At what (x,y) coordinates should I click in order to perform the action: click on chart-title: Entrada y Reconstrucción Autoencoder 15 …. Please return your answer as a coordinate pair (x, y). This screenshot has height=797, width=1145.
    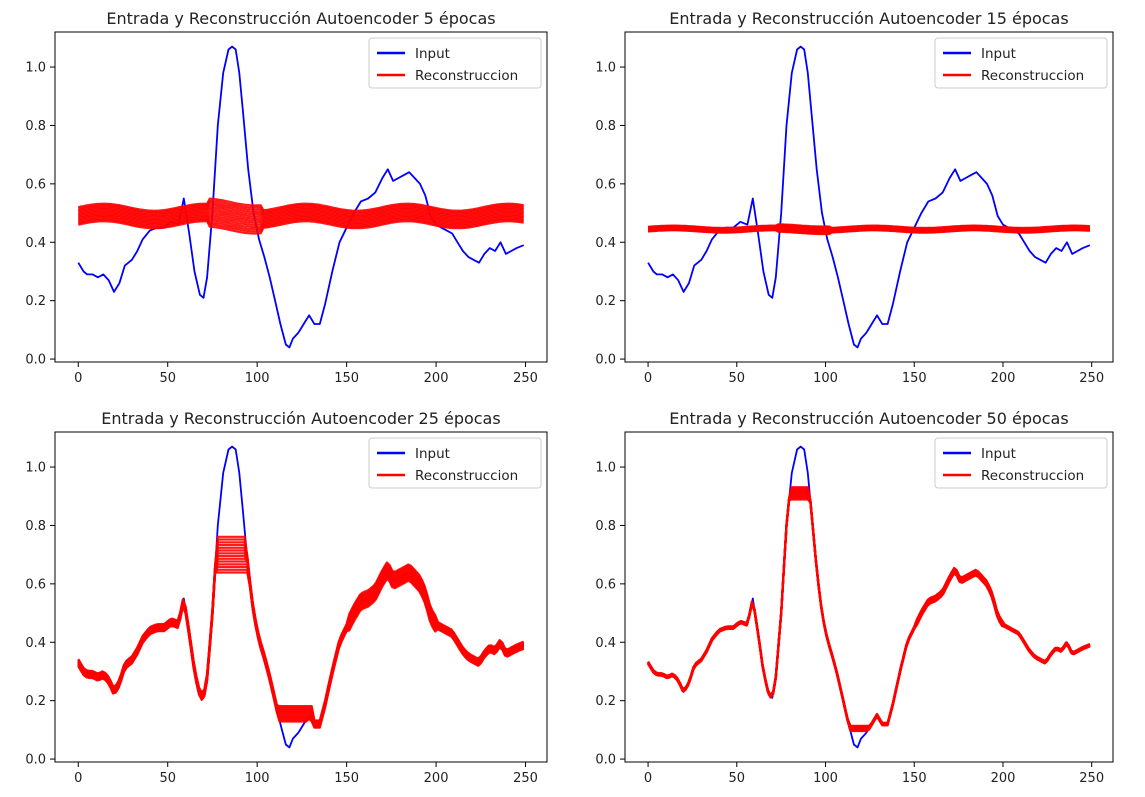
    Looking at the image, I should click on (868, 18).